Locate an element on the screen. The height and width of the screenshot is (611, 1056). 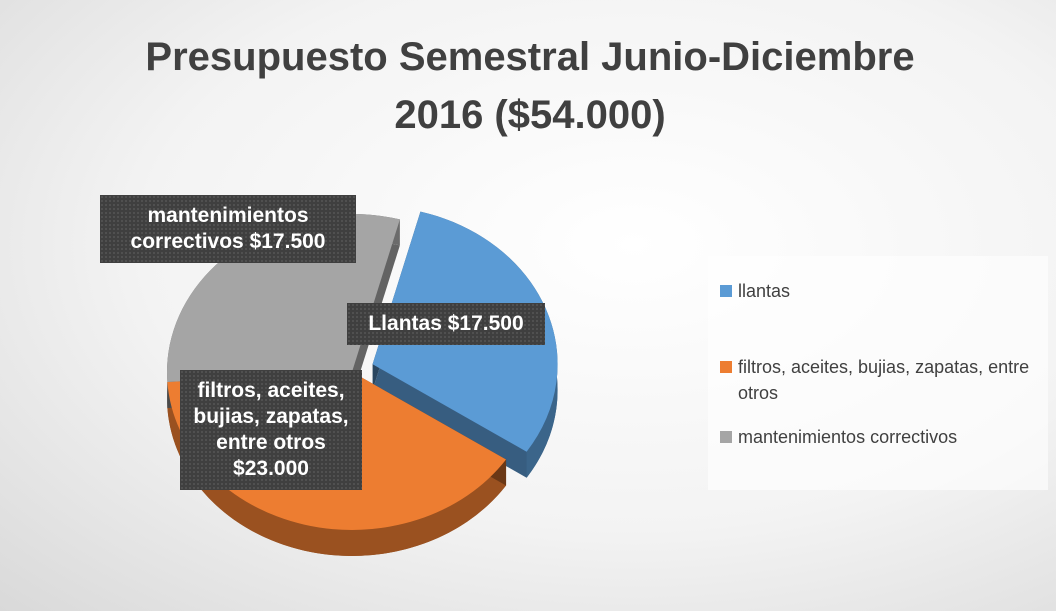
legend-label: mantenimientos correctivos is located at coordinates (848, 437).